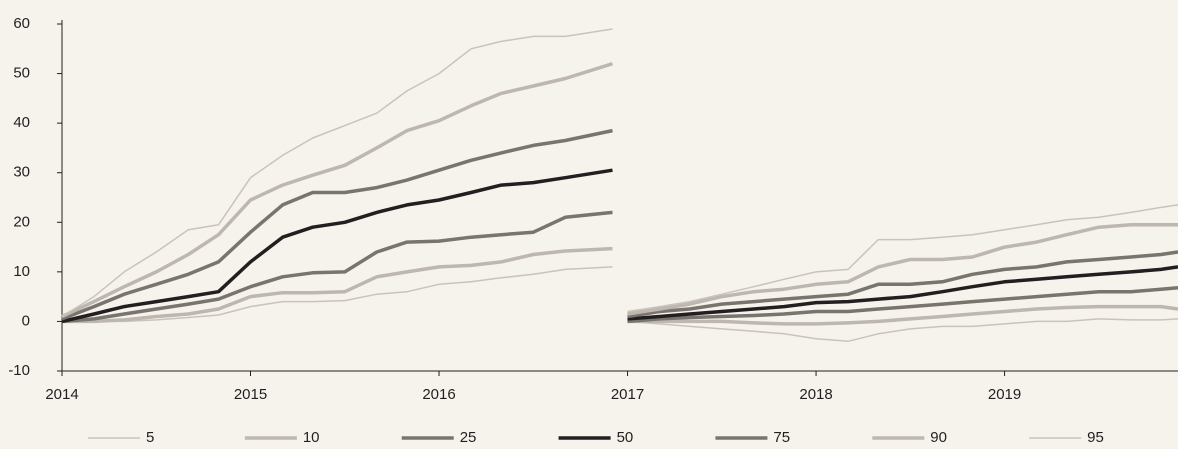 This screenshot has width=1178, height=449. What do you see at coordinates (438, 394) in the screenshot?
I see `x-tick-label: 2016` at bounding box center [438, 394].